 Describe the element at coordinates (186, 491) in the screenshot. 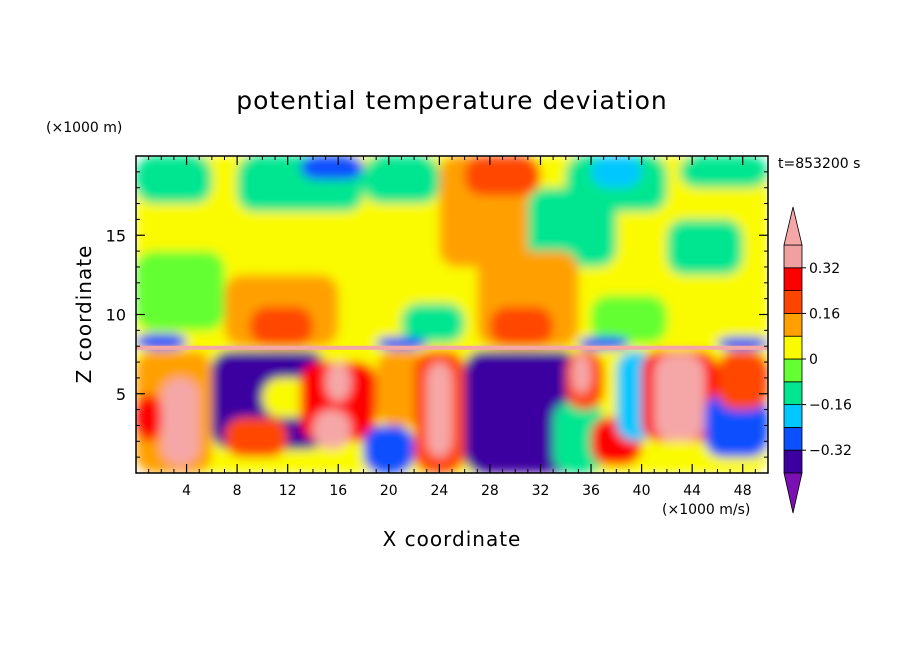

I see `x-tick-label-4: 4` at that location.